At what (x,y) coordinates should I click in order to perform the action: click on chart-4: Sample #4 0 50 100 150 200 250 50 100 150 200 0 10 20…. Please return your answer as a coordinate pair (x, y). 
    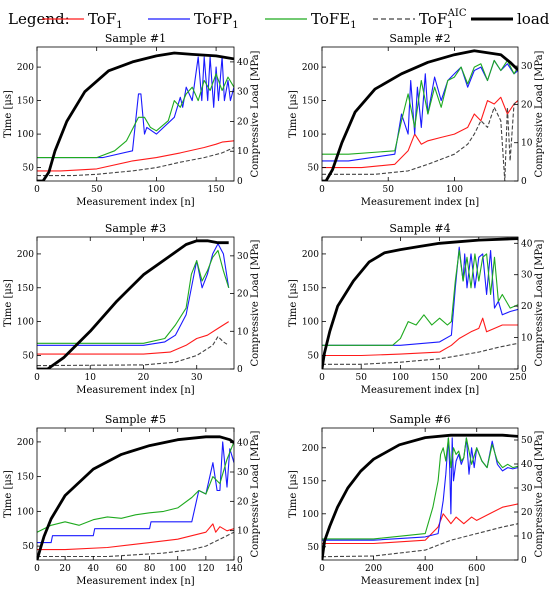
    Looking at the image, I should click on (416, 309).